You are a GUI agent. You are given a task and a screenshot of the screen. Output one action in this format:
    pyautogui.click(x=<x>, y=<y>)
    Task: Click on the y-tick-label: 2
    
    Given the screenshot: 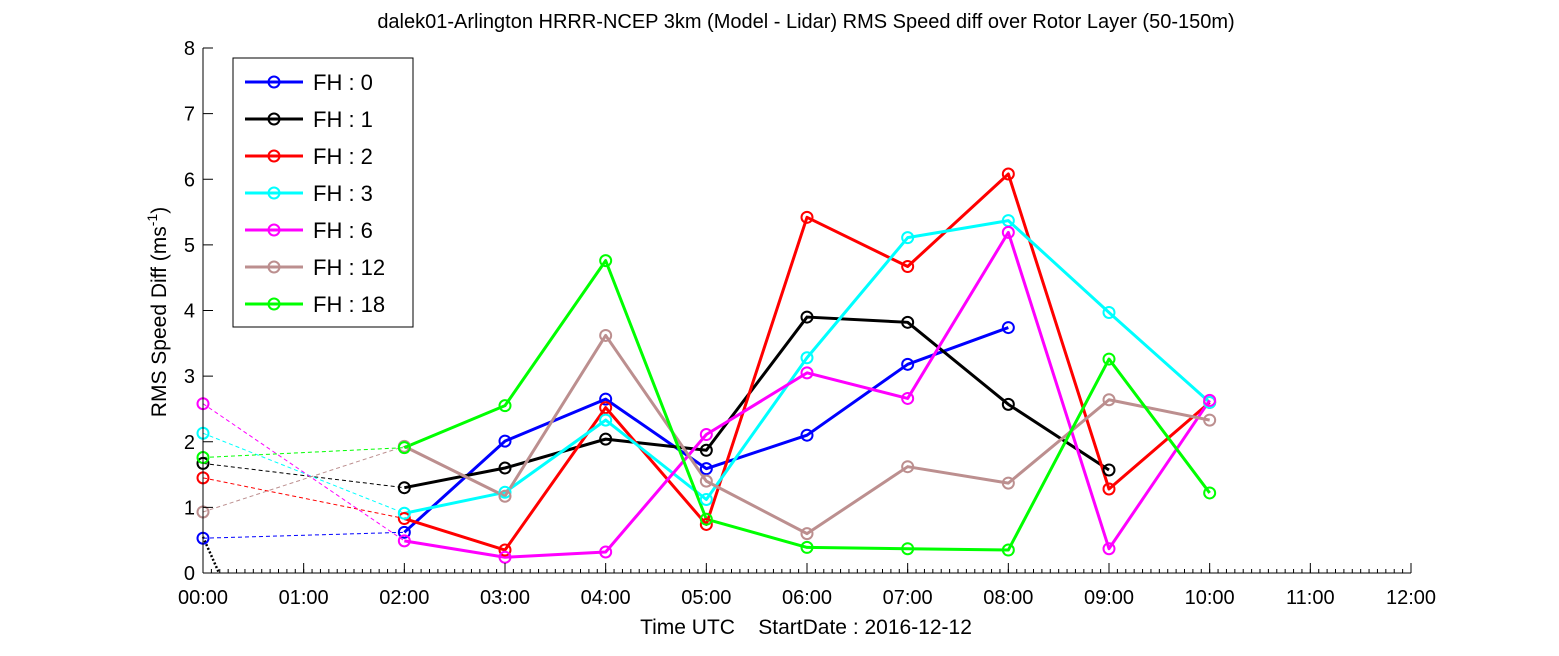 What is the action you would take?
    pyautogui.click(x=189, y=443)
    